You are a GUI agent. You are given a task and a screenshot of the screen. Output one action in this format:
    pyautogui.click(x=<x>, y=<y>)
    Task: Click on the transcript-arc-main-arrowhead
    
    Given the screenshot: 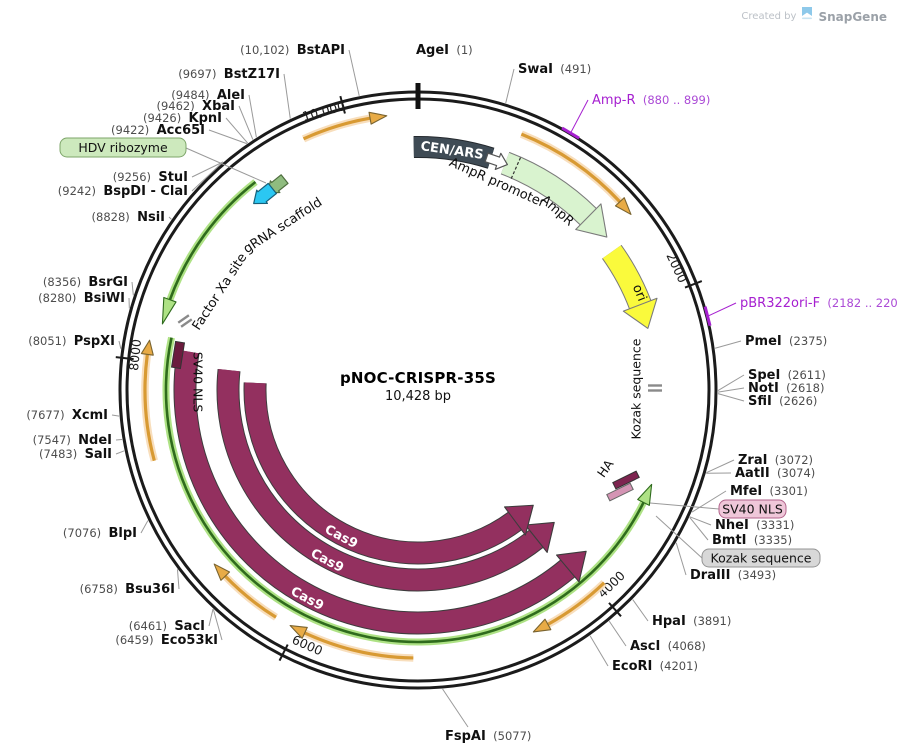 What is the action you would take?
    pyautogui.click(x=645, y=494)
    